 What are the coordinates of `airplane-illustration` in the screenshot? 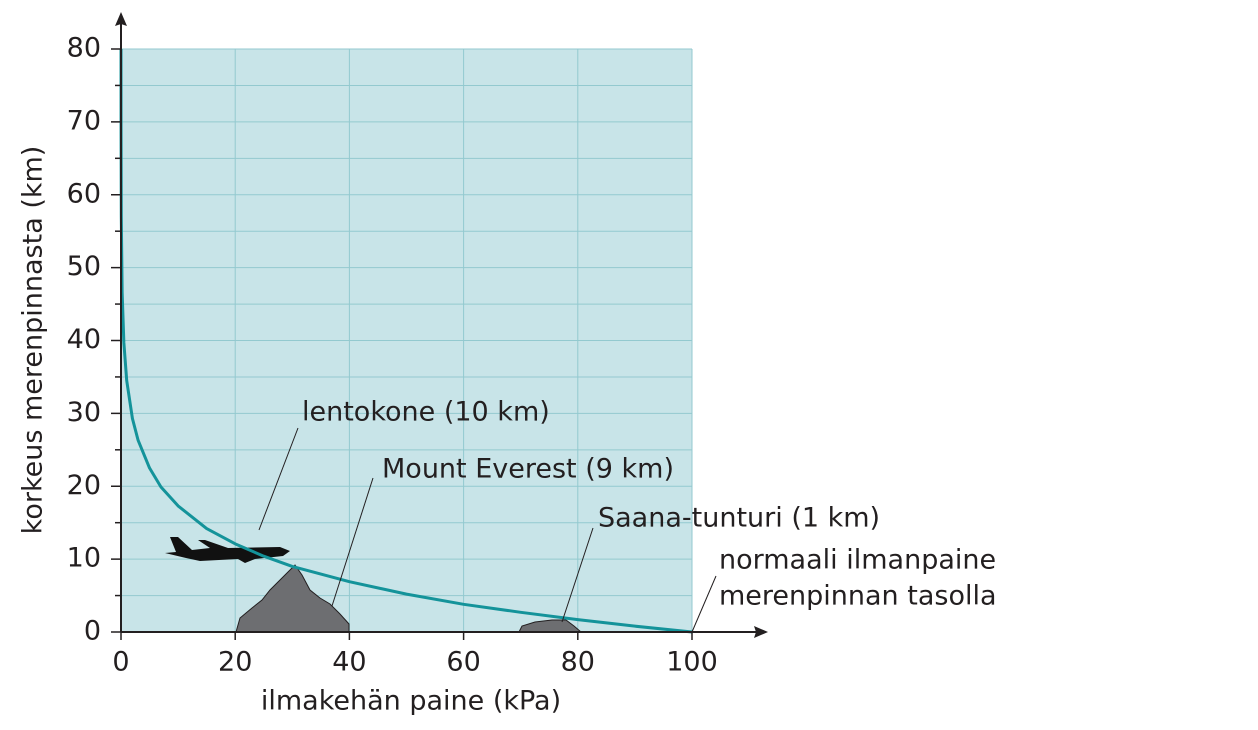 It's located at (227, 550).